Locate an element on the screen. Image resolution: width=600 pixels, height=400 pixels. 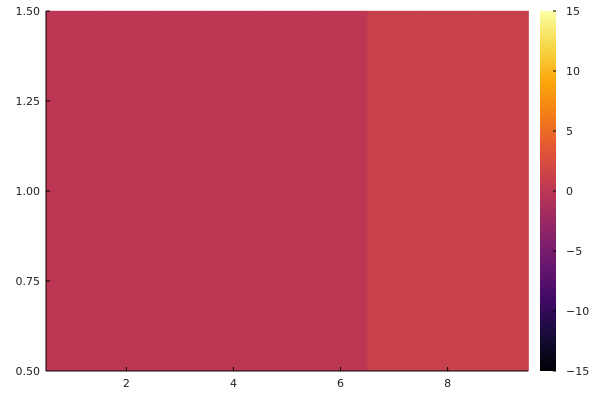
y-axis-ticks: 0.50 0.75 1.00 1.25 1.50 is located at coordinates (33, 191).